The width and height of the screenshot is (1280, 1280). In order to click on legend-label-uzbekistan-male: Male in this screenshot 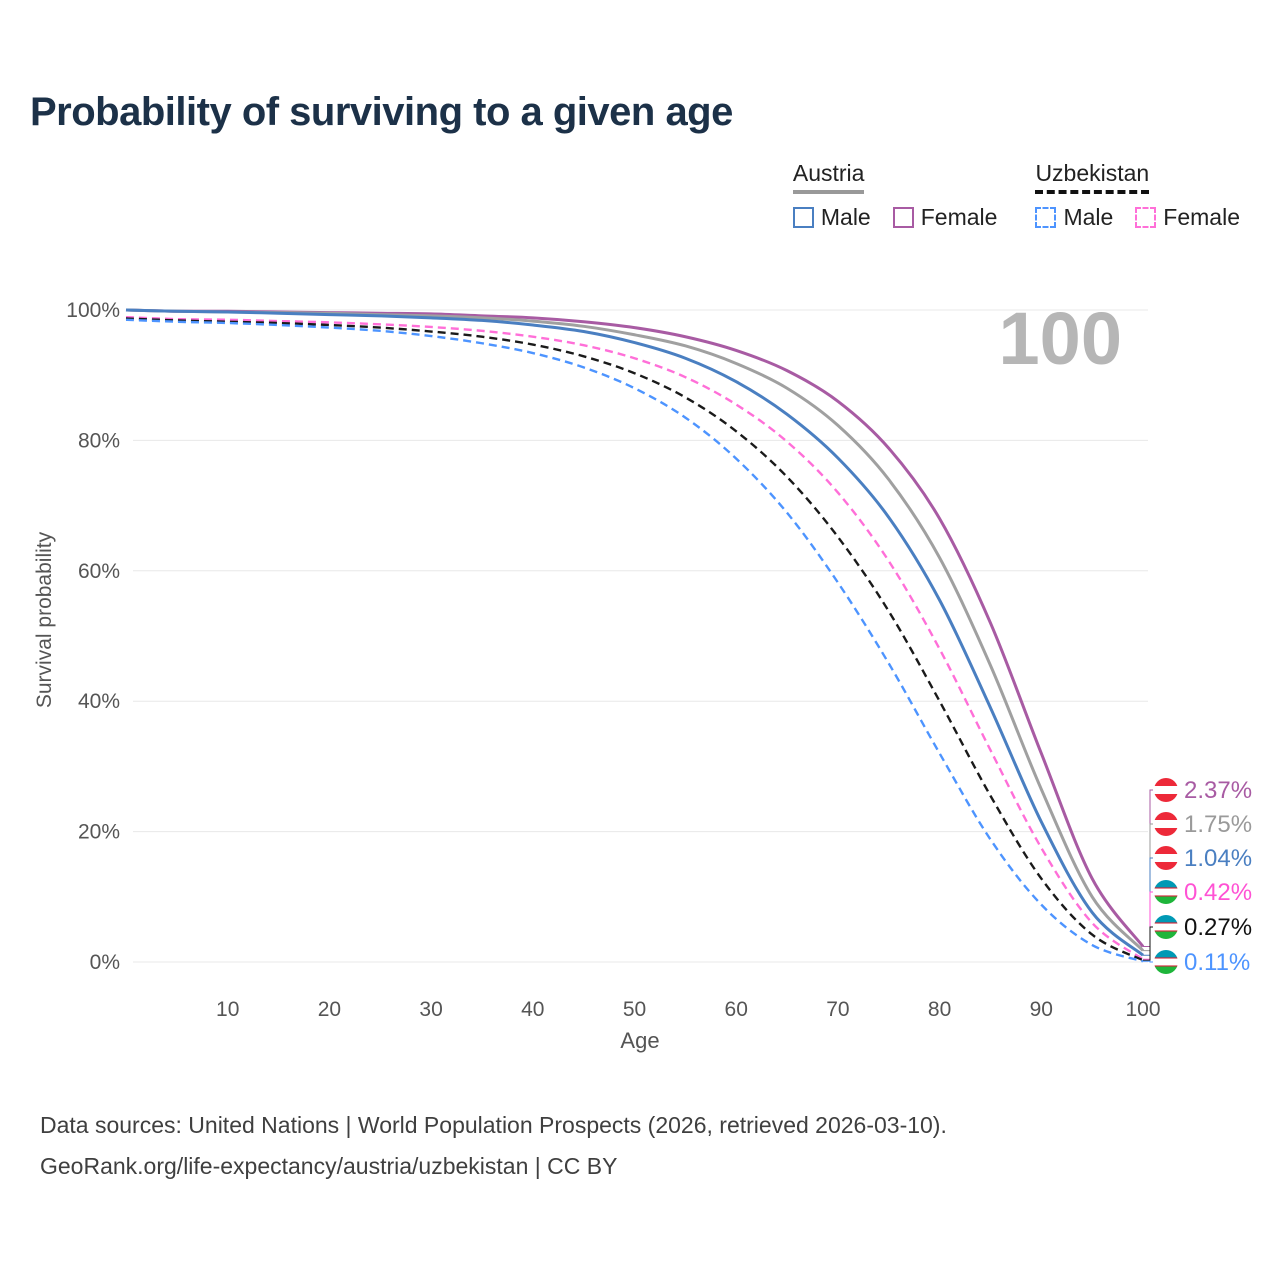, I will do `click(1088, 217)`.